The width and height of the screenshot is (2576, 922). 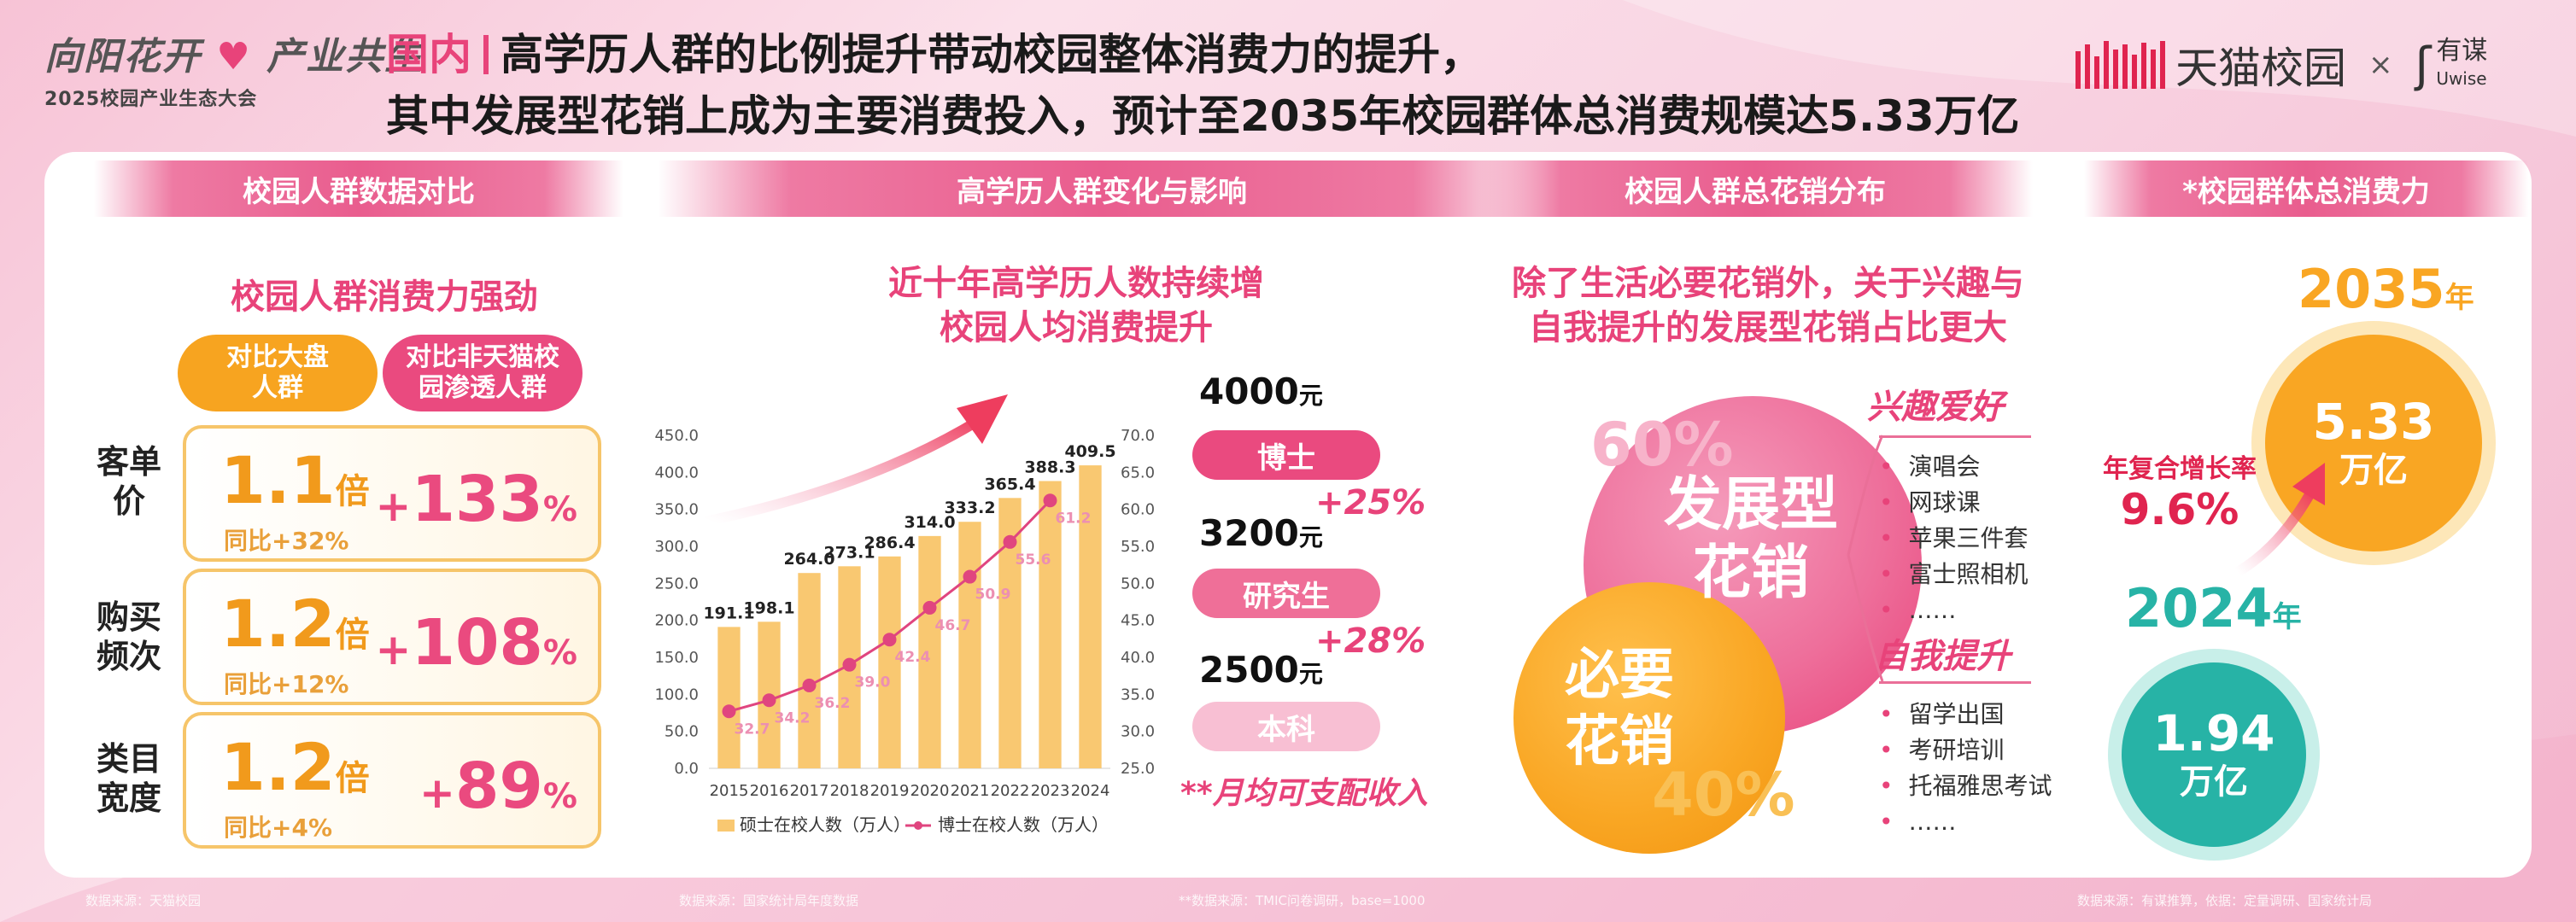 I want to click on x-tick-label: 2022, so click(x=1010, y=791).